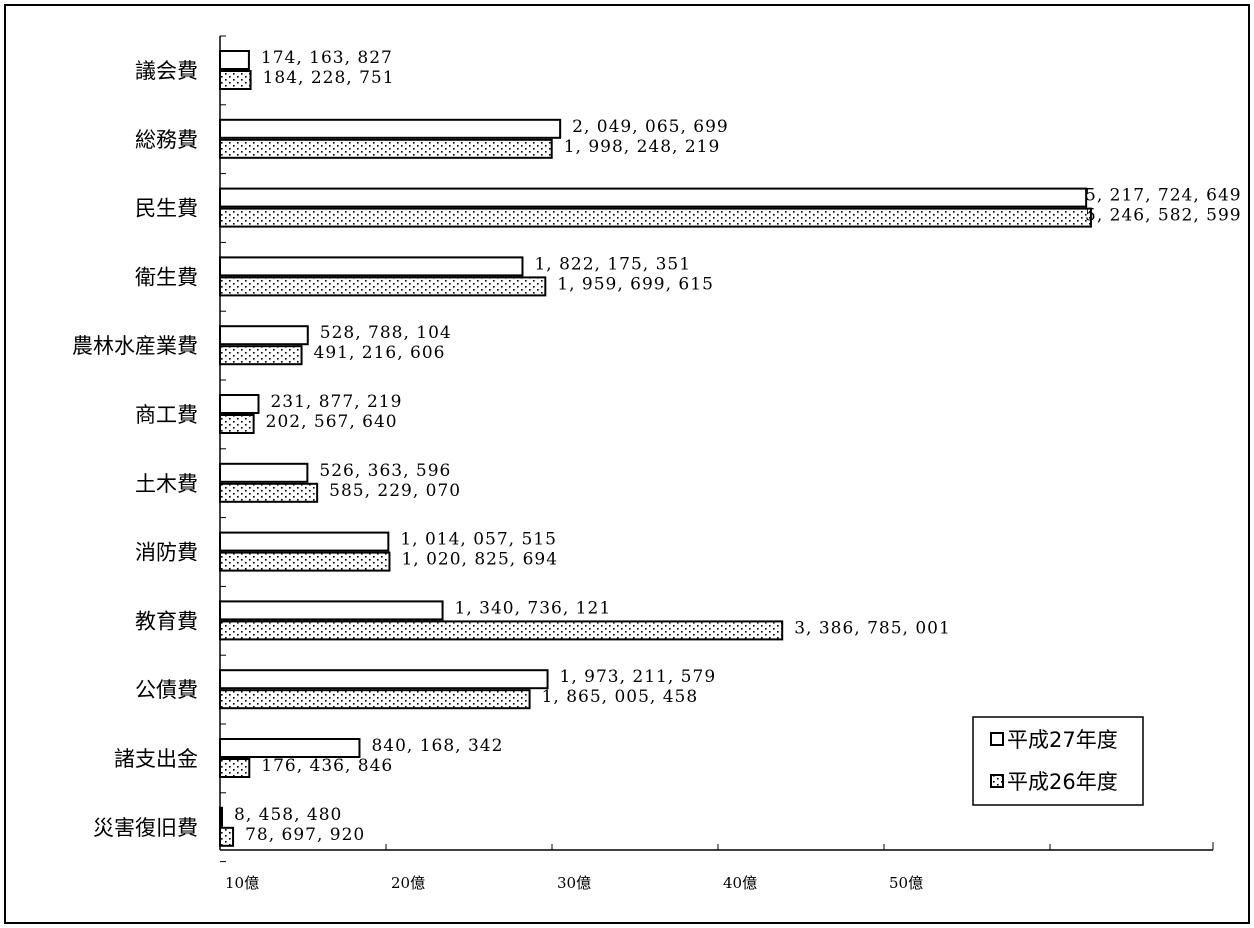  Describe the element at coordinates (166, 277) in the screenshot. I see `category-label: 衛生費` at that location.